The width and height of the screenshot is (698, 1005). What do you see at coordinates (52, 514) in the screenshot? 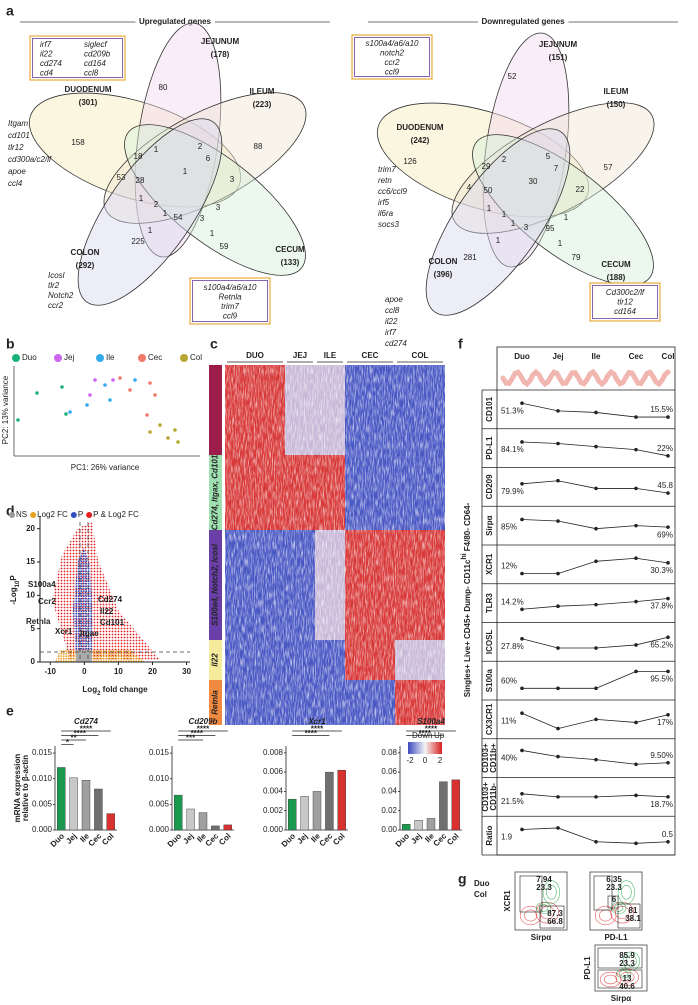
I see `legend-label: Log2 FC` at bounding box center [52, 514].